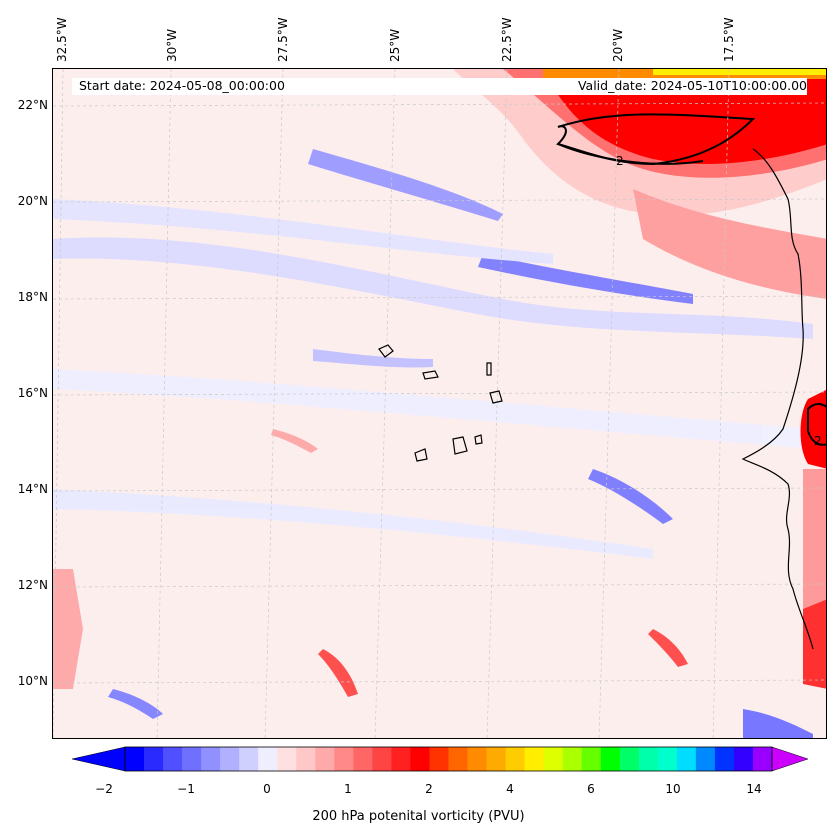 Image resolution: width=837 pixels, height=836 pixels. I want to click on colorbar-tick: −1, so click(186, 789).